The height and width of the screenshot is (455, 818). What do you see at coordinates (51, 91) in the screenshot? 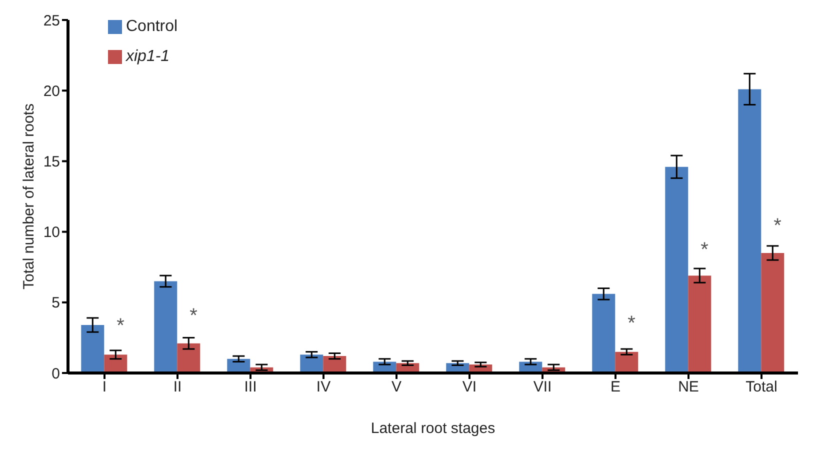
I see `y-tick-label: 20` at bounding box center [51, 91].